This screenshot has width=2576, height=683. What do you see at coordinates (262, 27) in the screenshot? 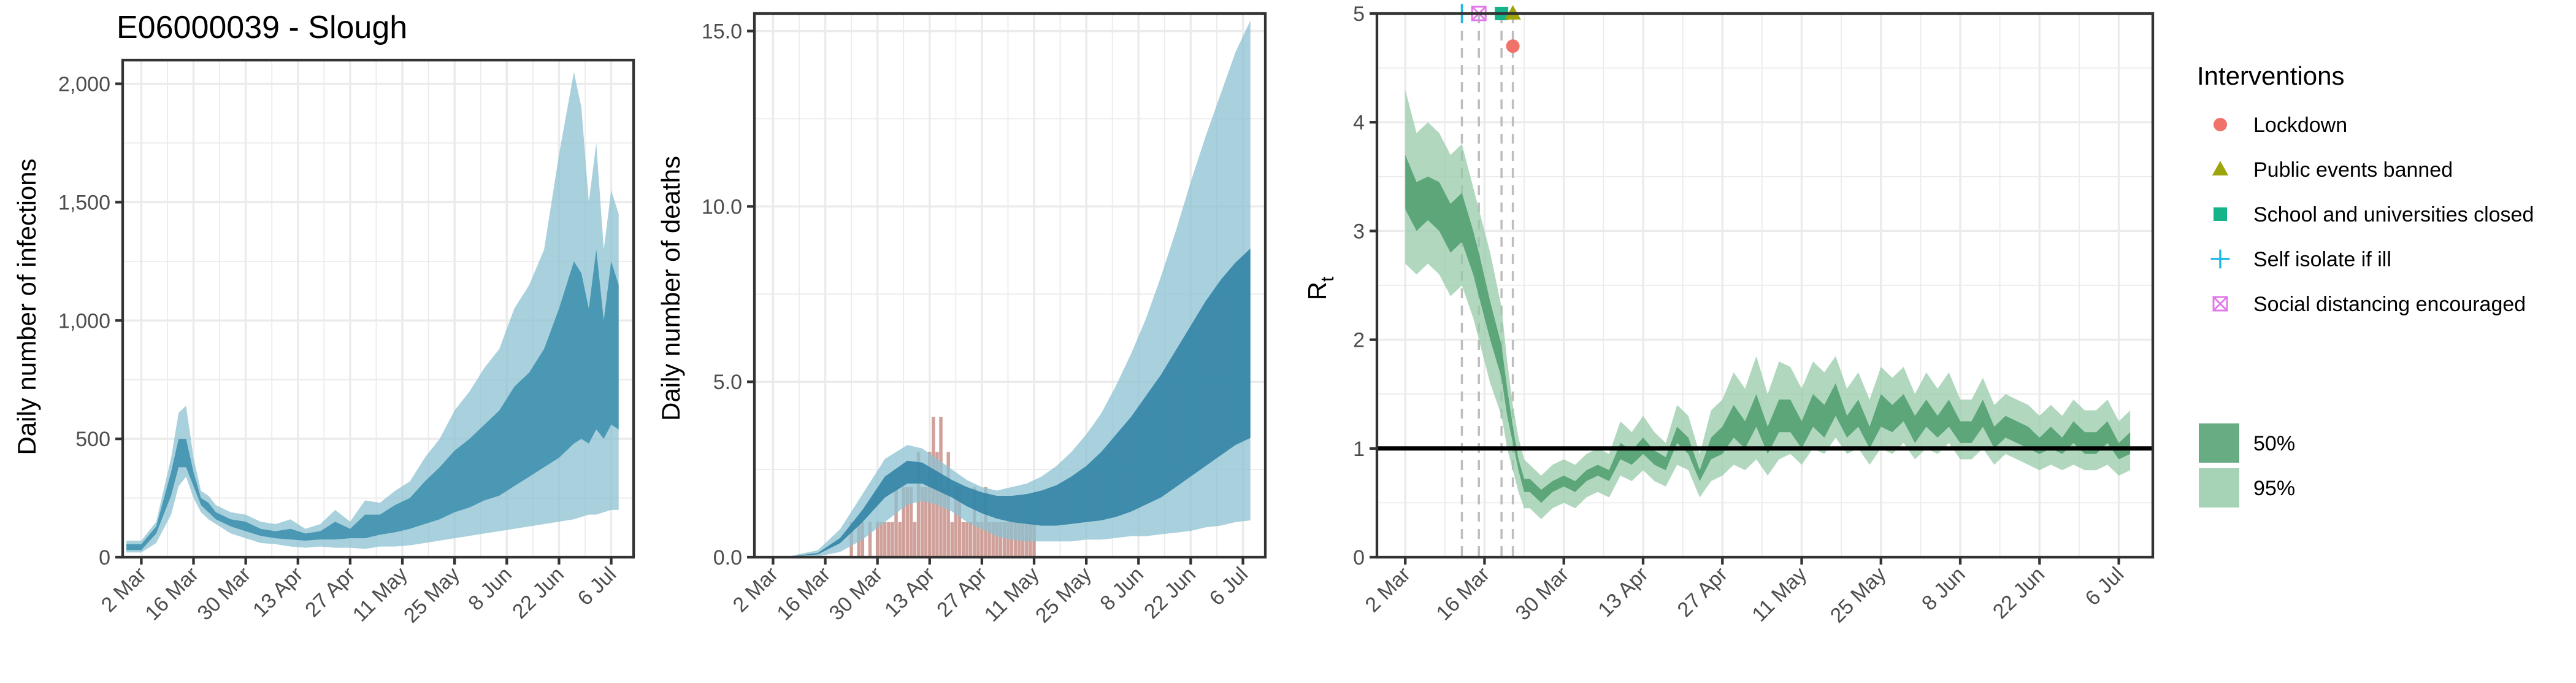
I see `chart-title: E06000039 - Slough` at bounding box center [262, 27].